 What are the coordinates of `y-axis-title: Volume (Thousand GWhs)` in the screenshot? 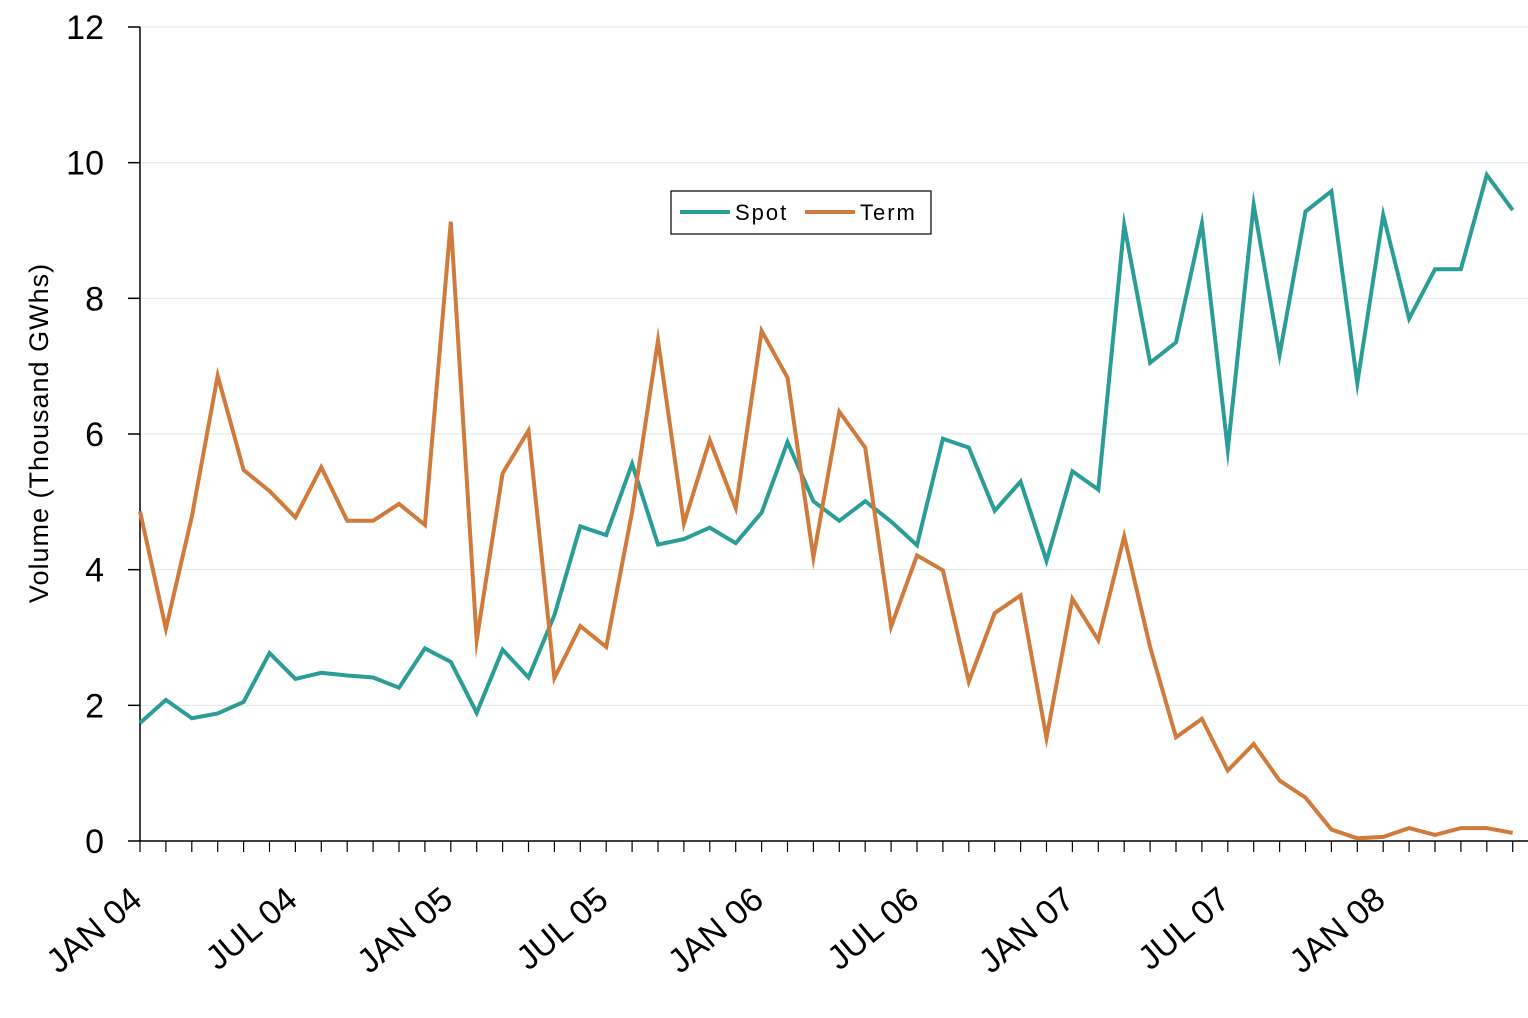 It's located at (39, 433).